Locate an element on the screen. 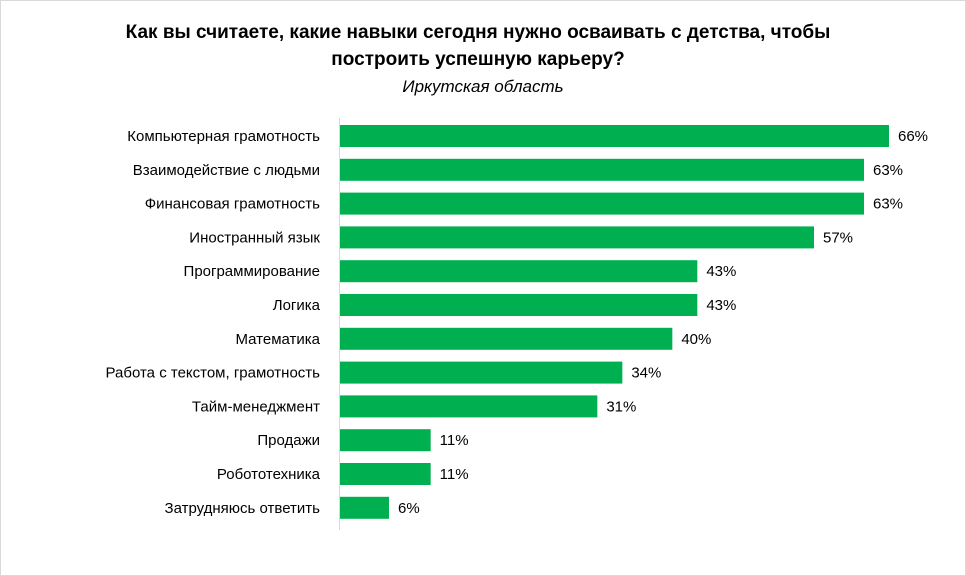  category-label: Робототехника is located at coordinates (269, 474).